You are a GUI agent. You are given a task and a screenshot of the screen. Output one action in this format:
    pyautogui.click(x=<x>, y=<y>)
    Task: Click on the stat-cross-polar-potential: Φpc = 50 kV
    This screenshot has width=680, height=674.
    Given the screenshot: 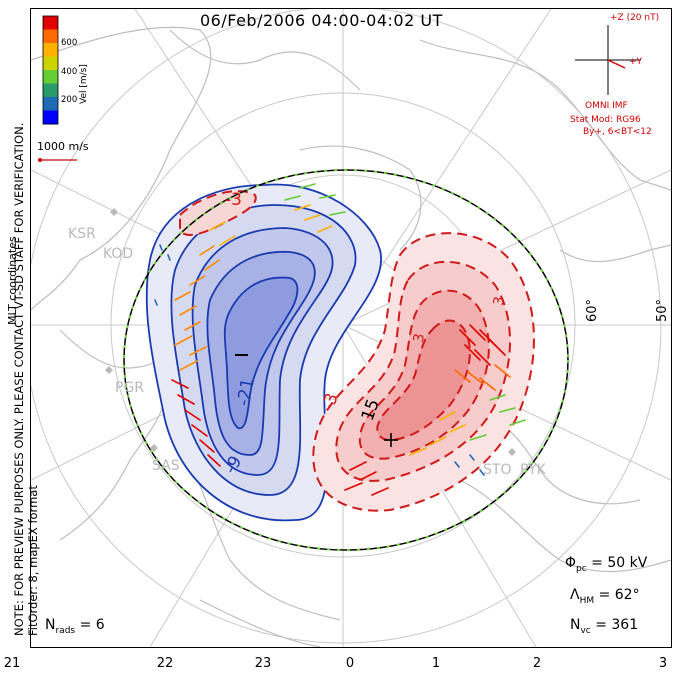 What is the action you would take?
    pyautogui.click(x=606, y=564)
    